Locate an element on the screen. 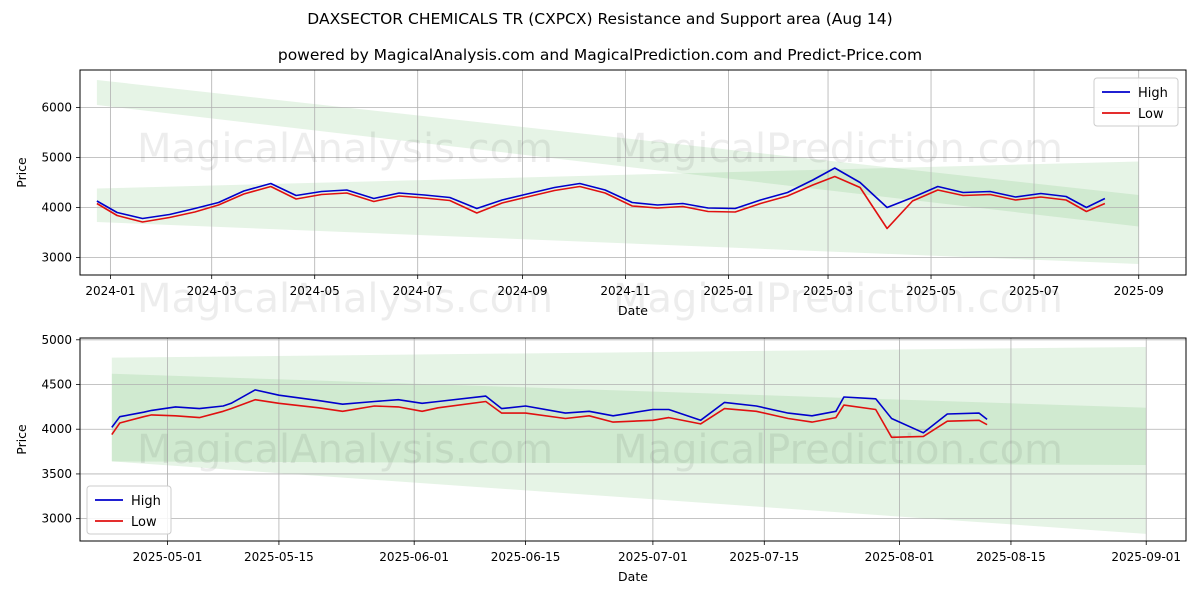  x-tick-label: 2025-01 is located at coordinates (728, 291).